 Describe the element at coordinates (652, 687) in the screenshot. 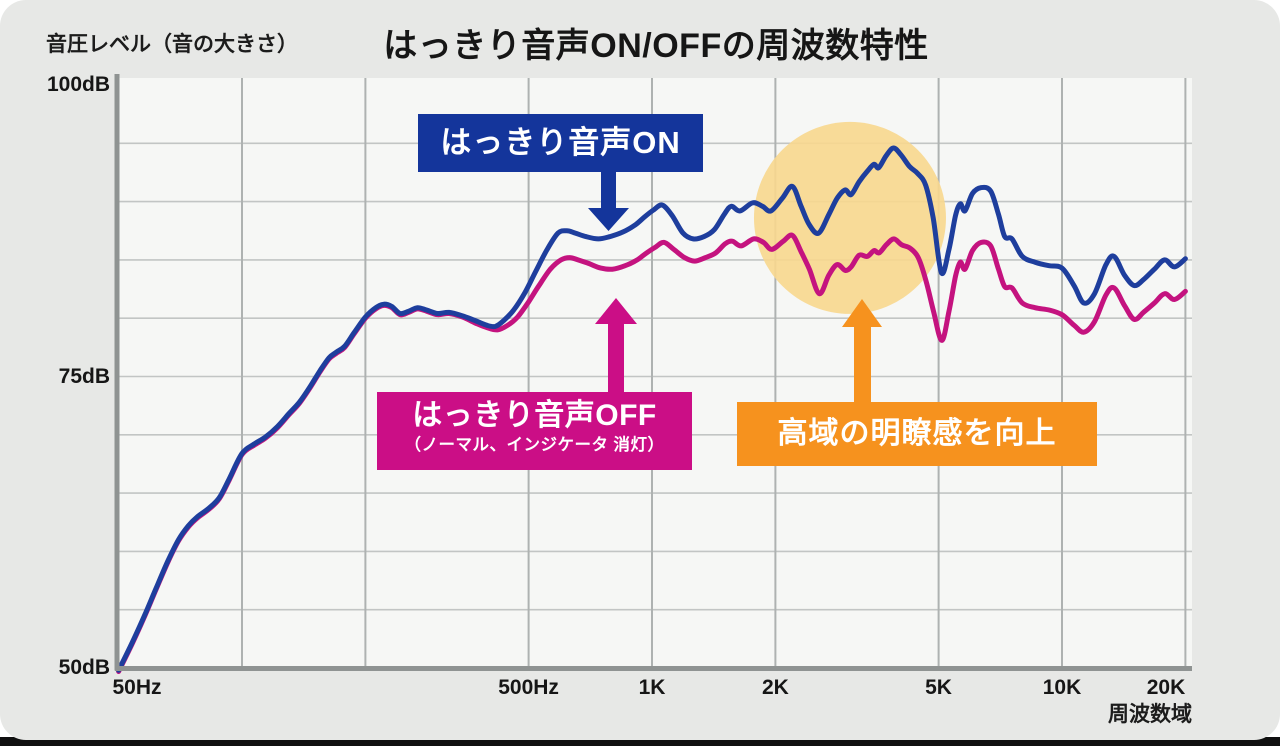

I see `x-tick-label: 1K` at that location.